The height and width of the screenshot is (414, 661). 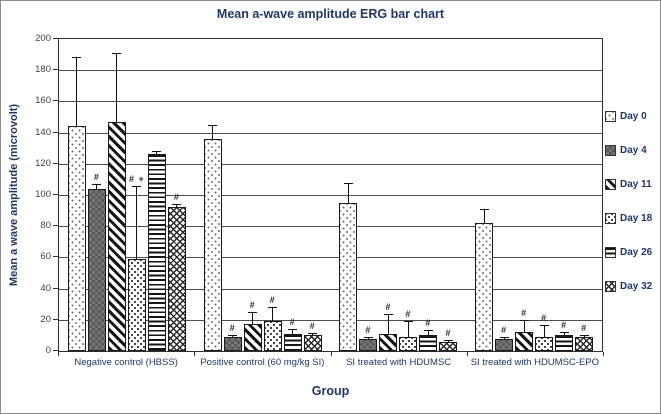 What do you see at coordinates (633, 150) in the screenshot?
I see `legend-label: Day 4` at bounding box center [633, 150].